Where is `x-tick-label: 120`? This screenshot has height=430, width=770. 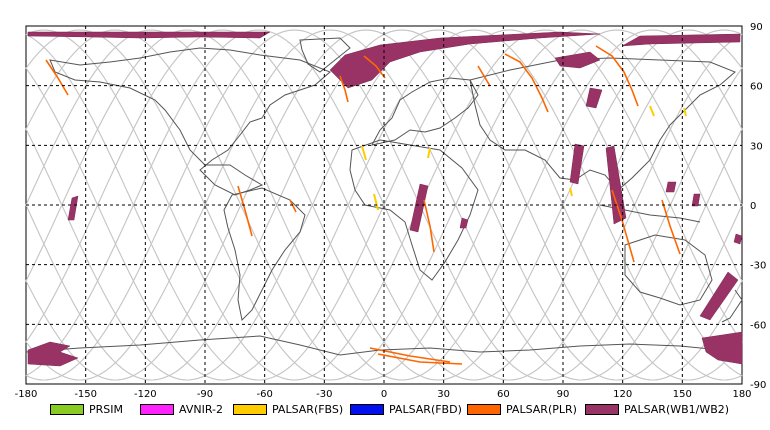
x-tick-label: 120 is located at coordinates (622, 394).